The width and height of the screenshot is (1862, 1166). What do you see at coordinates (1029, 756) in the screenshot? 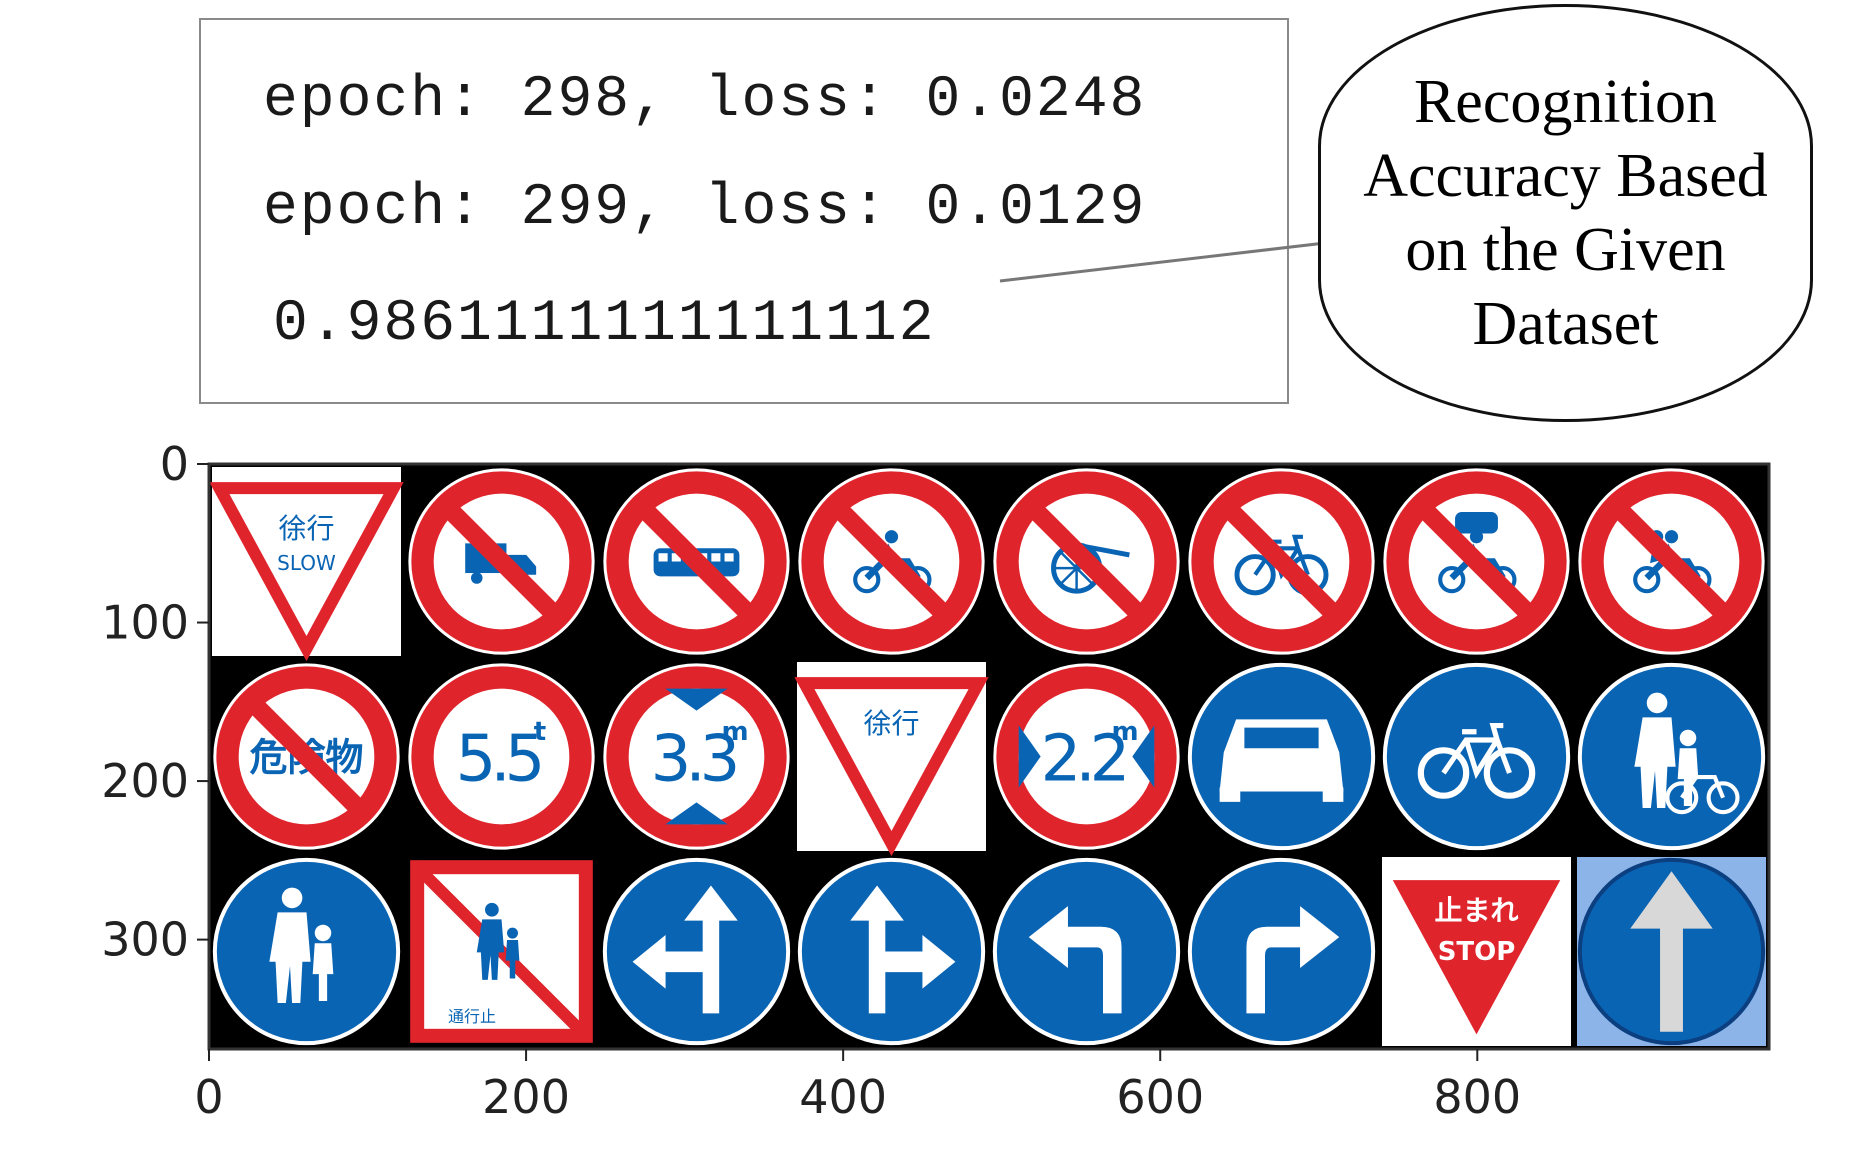
I see `width-marker-left` at bounding box center [1029, 756].